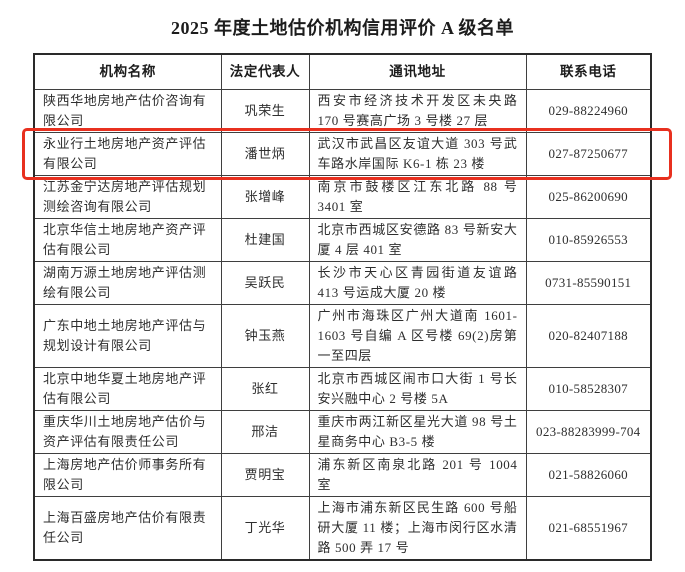  I want to click on address-cell: 北京市西城区安德路 83 号新安大厦 4 层 401 室, so click(417, 240).